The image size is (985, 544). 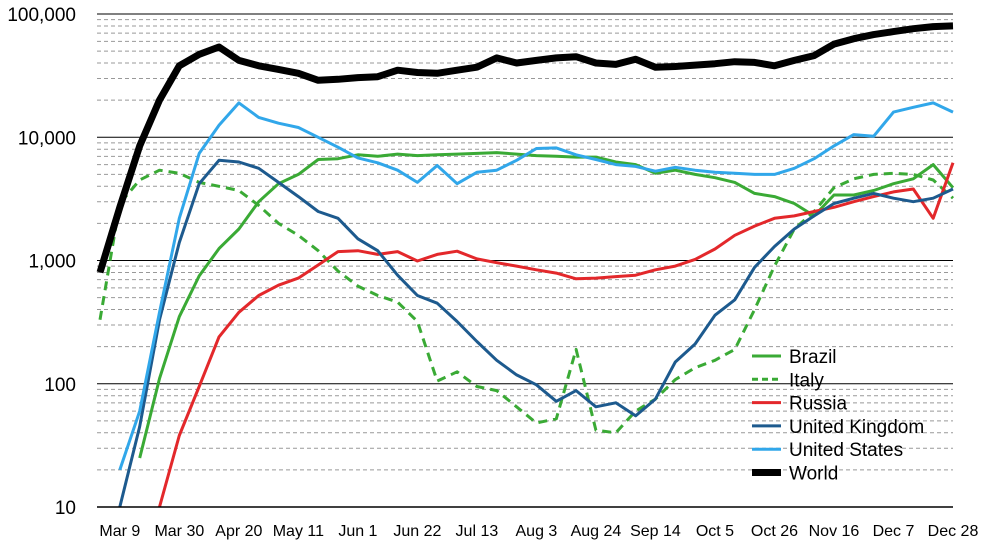 I want to click on x-tick-label: Mar 30, so click(x=179, y=531).